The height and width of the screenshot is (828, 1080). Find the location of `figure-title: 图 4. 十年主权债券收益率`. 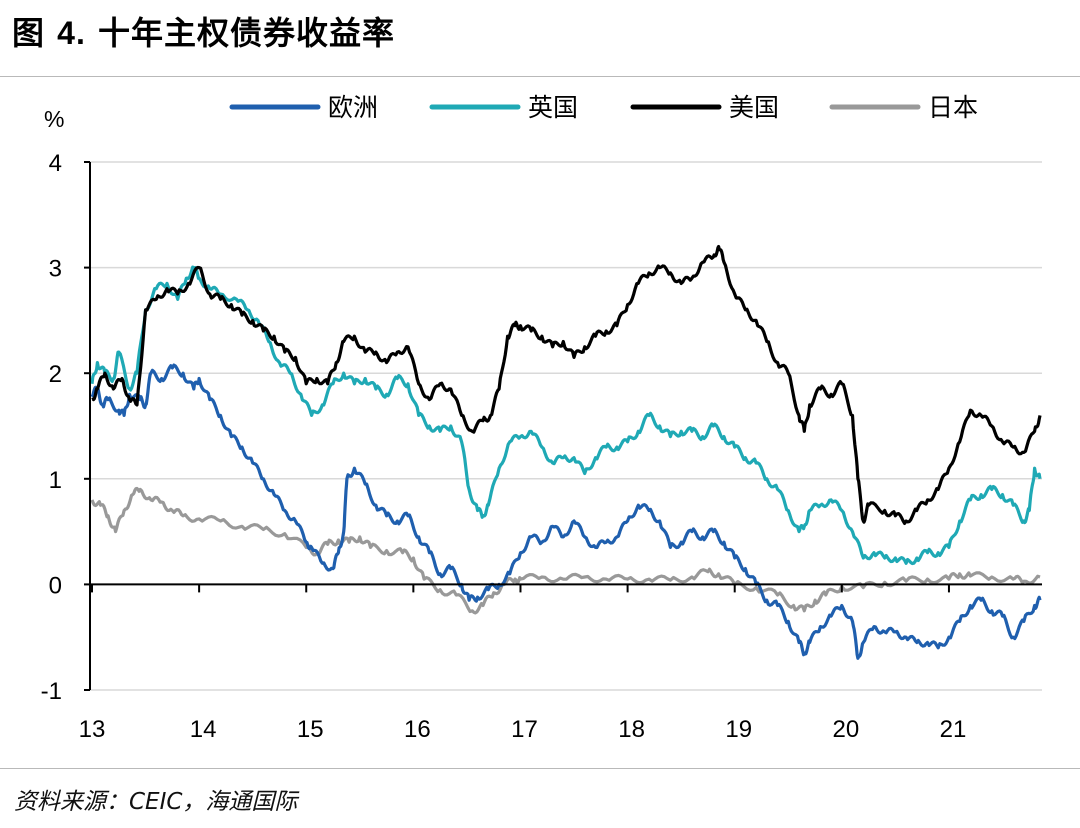

figure-title: 图 4. 十年主权债券收益率 is located at coordinates (203, 31).